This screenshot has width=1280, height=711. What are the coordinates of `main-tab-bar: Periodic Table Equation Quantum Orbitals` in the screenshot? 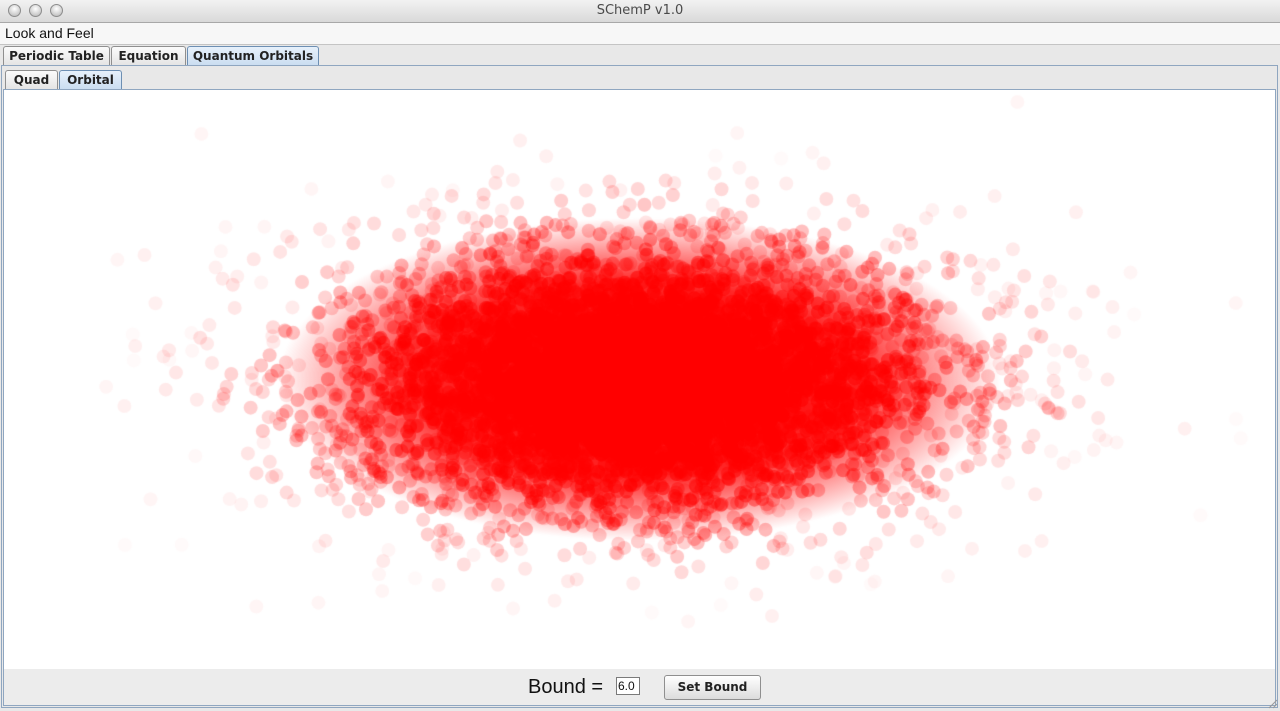 It's located at (640, 56).